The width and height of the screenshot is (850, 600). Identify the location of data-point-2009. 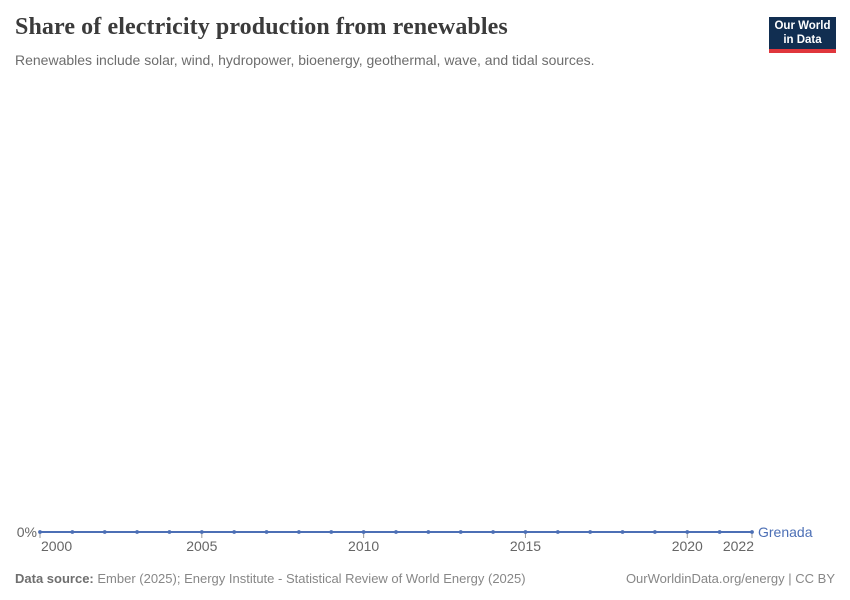
(331, 532).